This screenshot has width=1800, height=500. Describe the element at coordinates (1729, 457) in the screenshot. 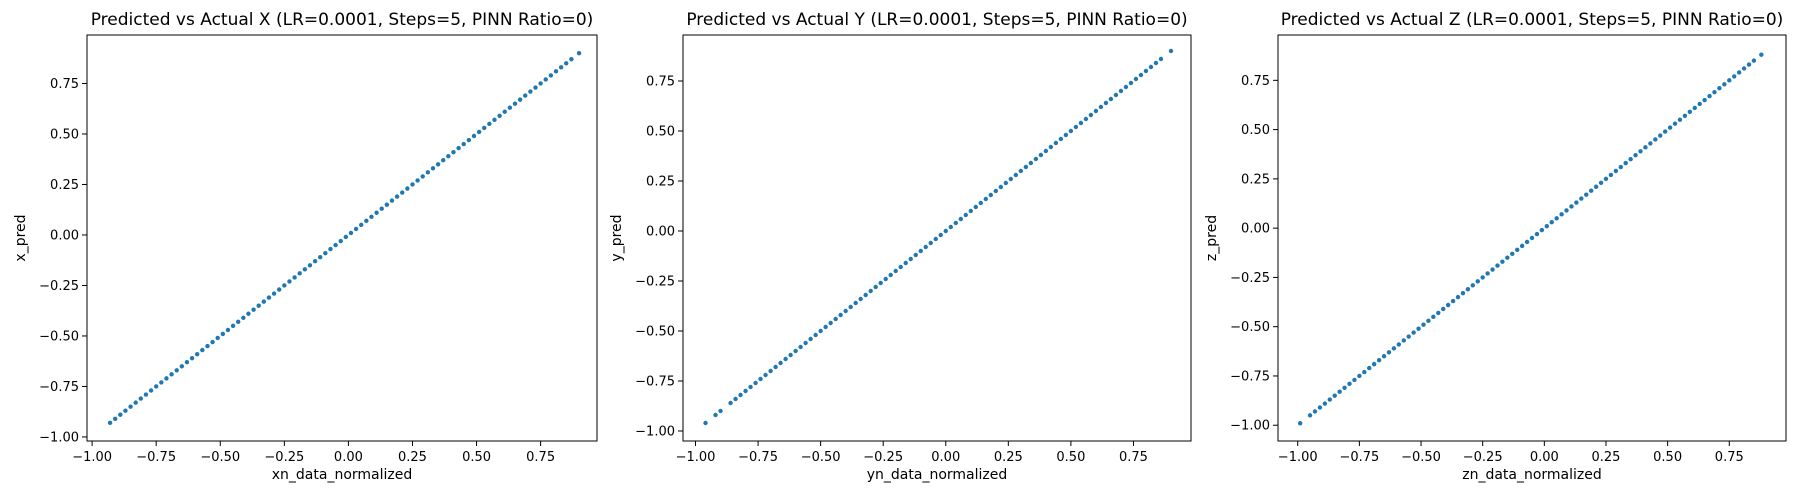

I see `x-tick-label: 0.75` at that location.